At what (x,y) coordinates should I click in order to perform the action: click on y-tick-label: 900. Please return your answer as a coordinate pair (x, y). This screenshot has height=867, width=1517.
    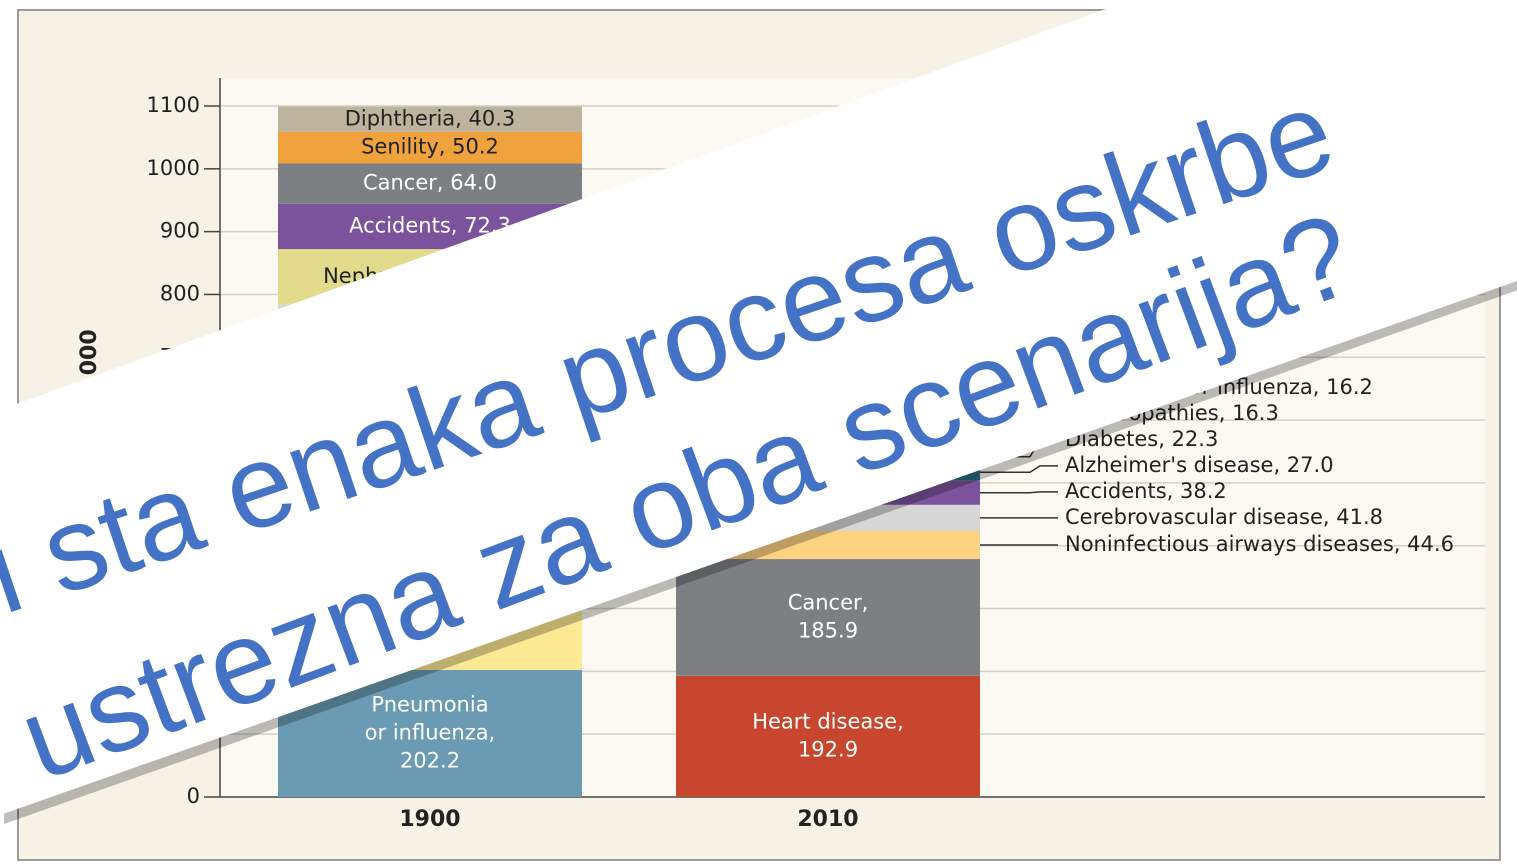
    Looking at the image, I should click on (180, 231).